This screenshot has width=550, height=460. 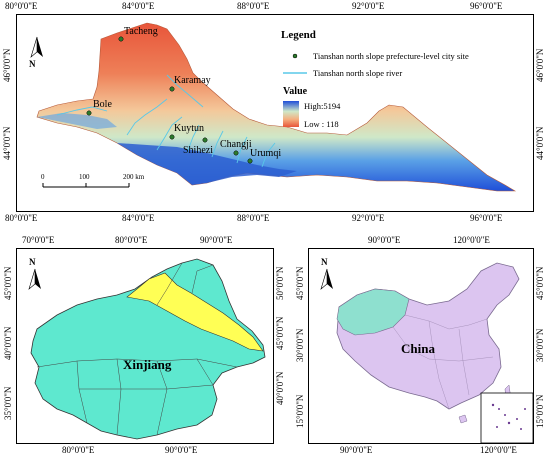 I want to click on scale-end: 200 km, so click(x=134, y=177).